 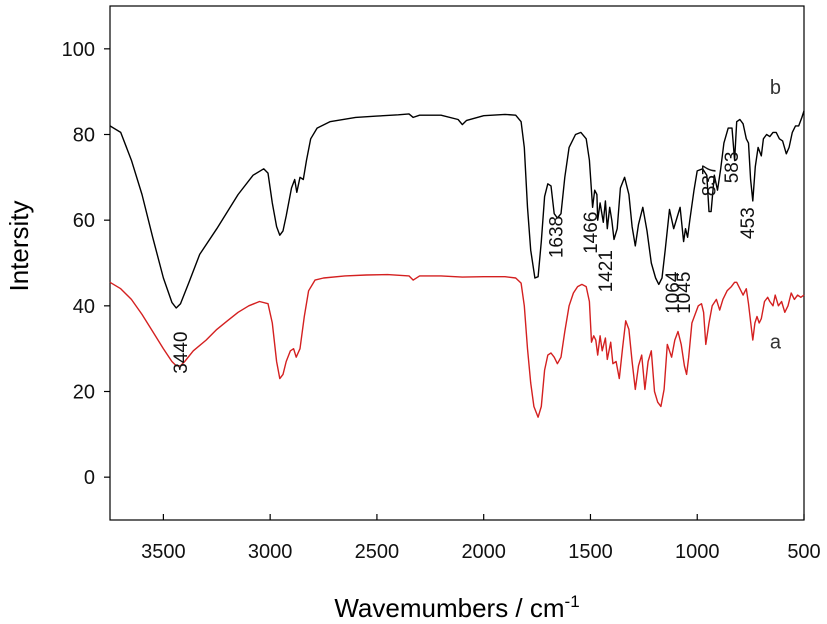 I want to click on x-tick-label: 1000, so click(x=697, y=552).